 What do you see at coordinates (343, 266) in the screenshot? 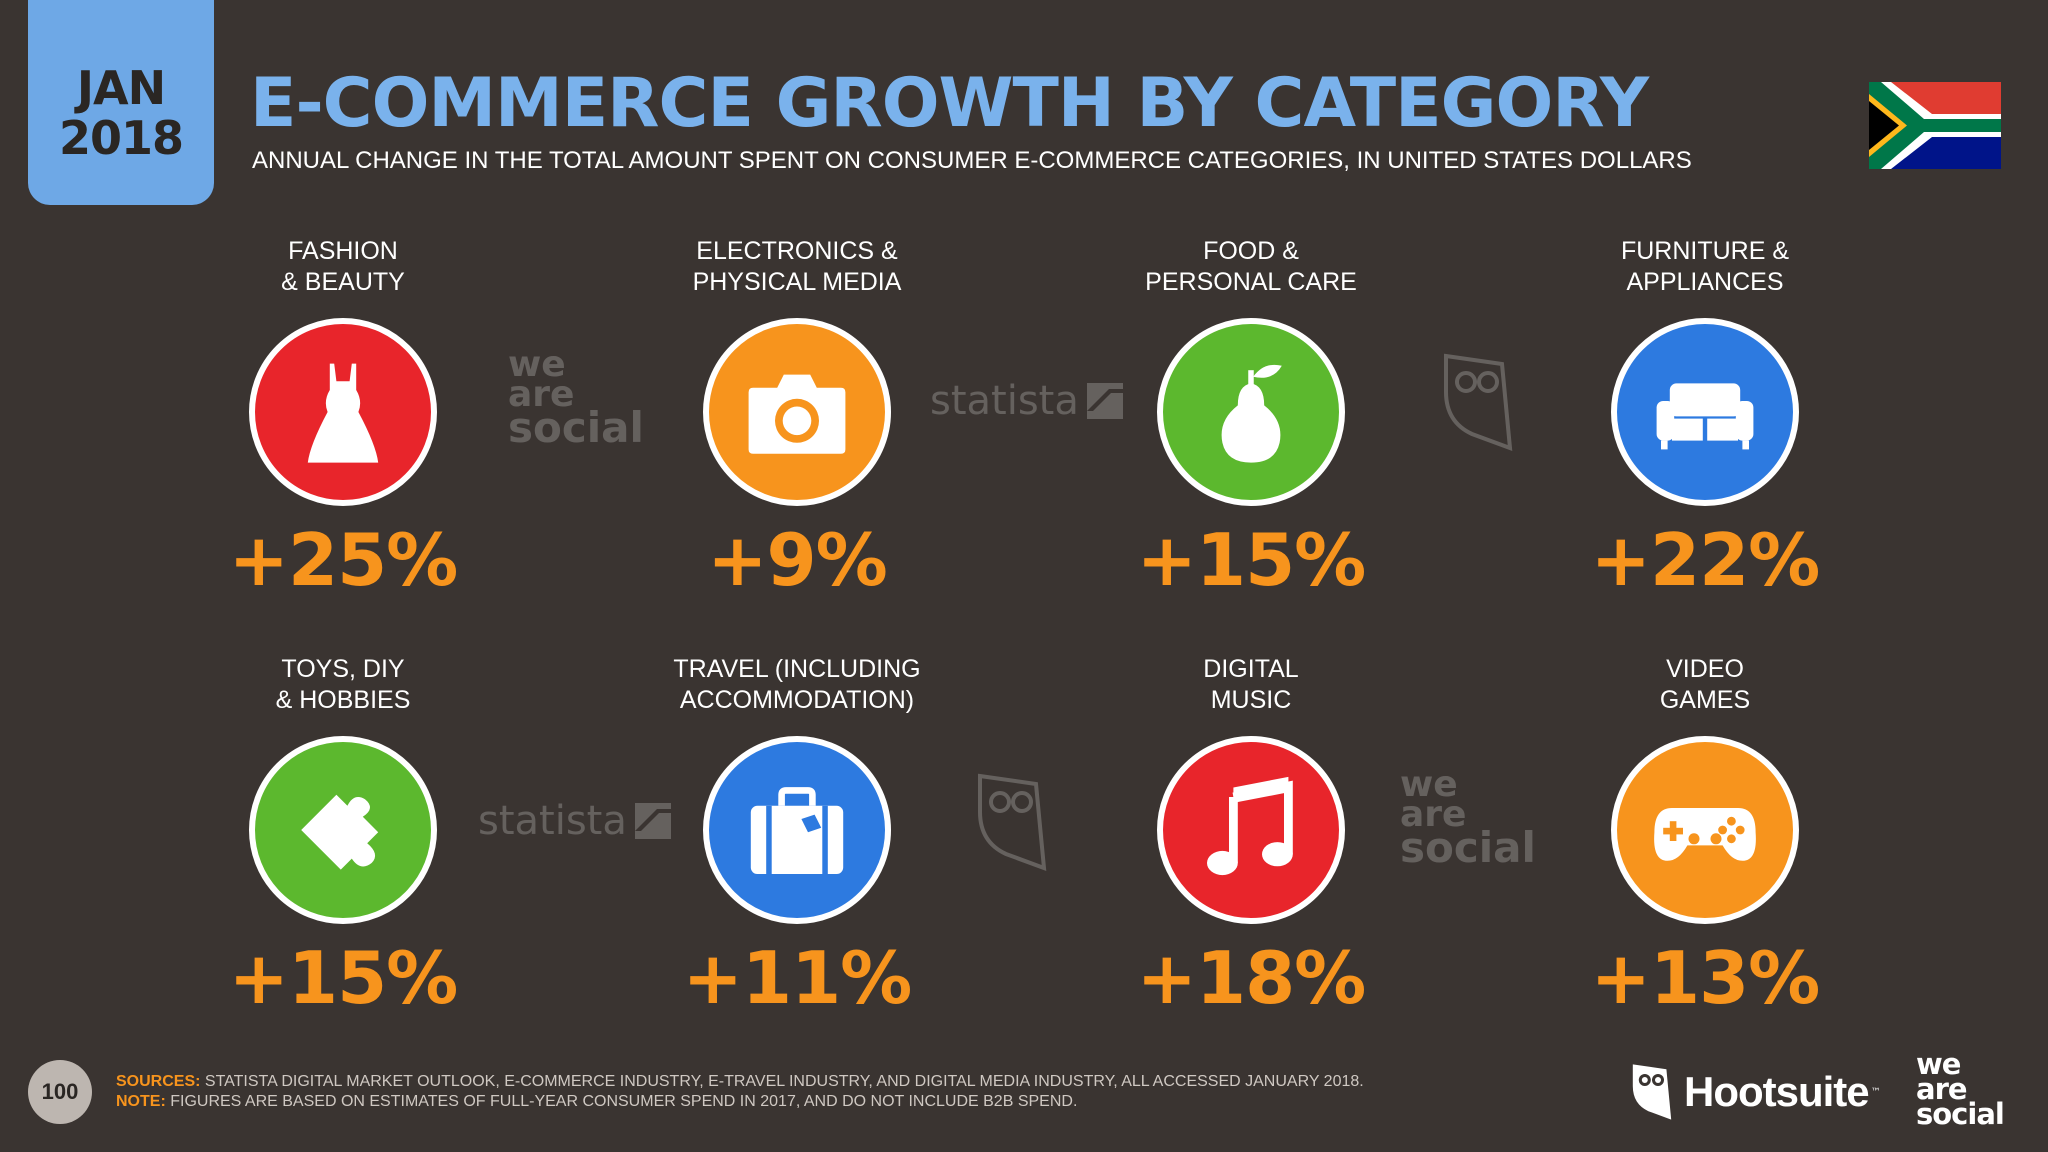
I see `category-label: FASHION & BEAUTY` at bounding box center [343, 266].